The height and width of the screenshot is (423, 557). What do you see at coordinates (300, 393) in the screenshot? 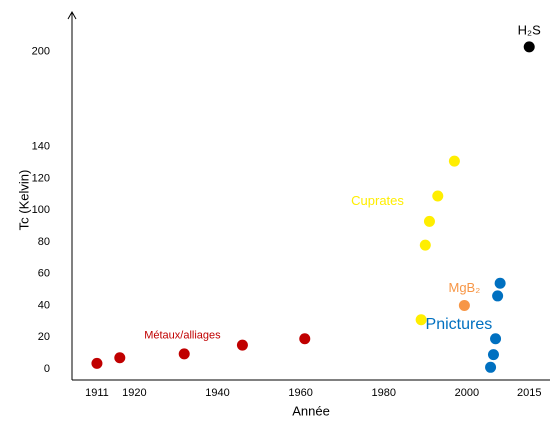
I see `x-tick-label: 1960` at bounding box center [300, 393].